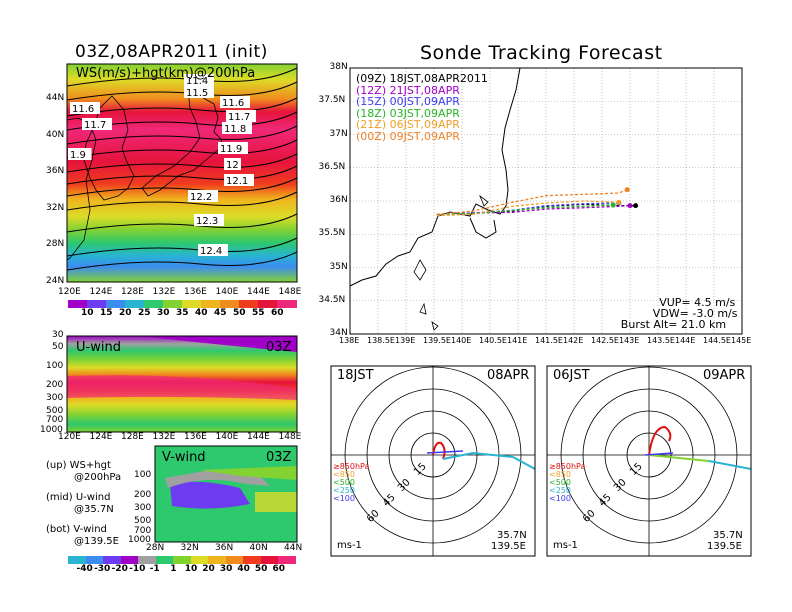 The height and width of the screenshot is (612, 792). Describe the element at coordinates (51, 430) in the screenshot. I see `u-wind-y-tick: 1000` at that location.